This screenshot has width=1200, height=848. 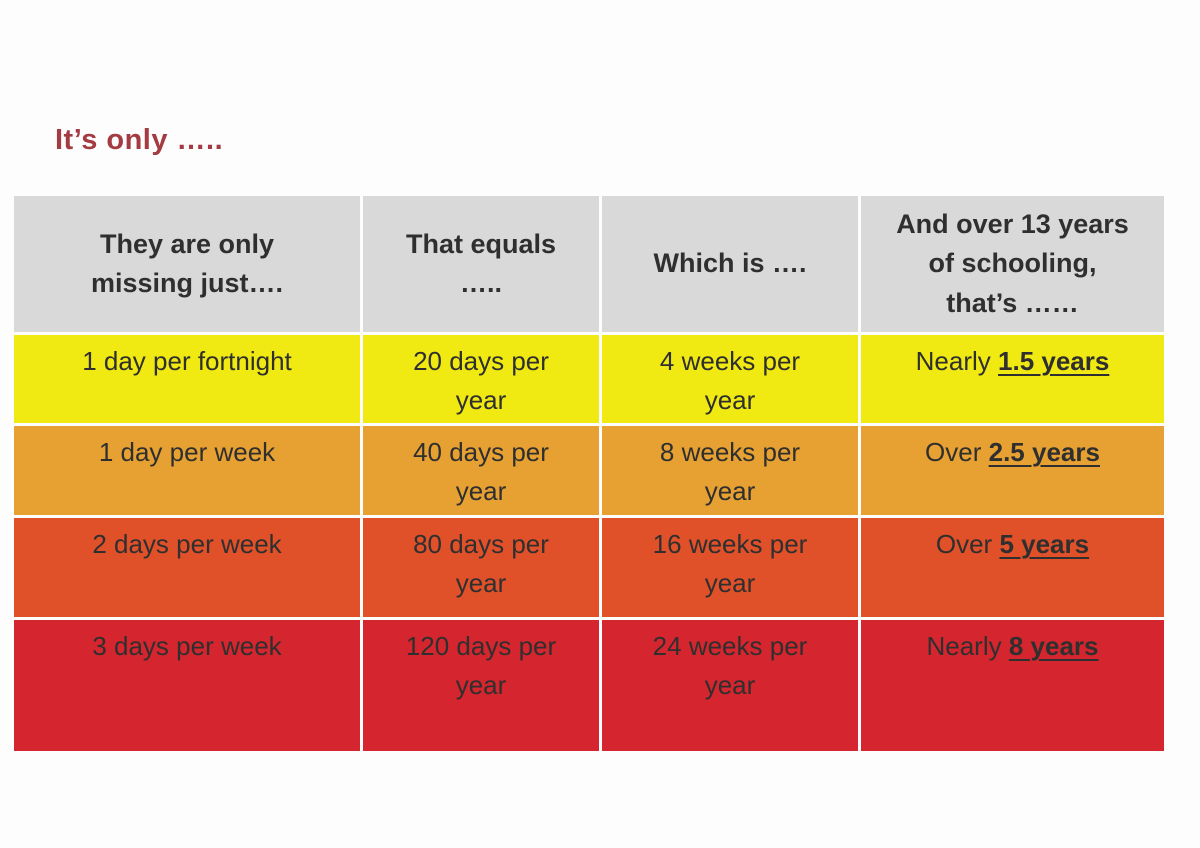 What do you see at coordinates (481, 264) in the screenshot?
I see `column-header-equals: That equals …..` at bounding box center [481, 264].